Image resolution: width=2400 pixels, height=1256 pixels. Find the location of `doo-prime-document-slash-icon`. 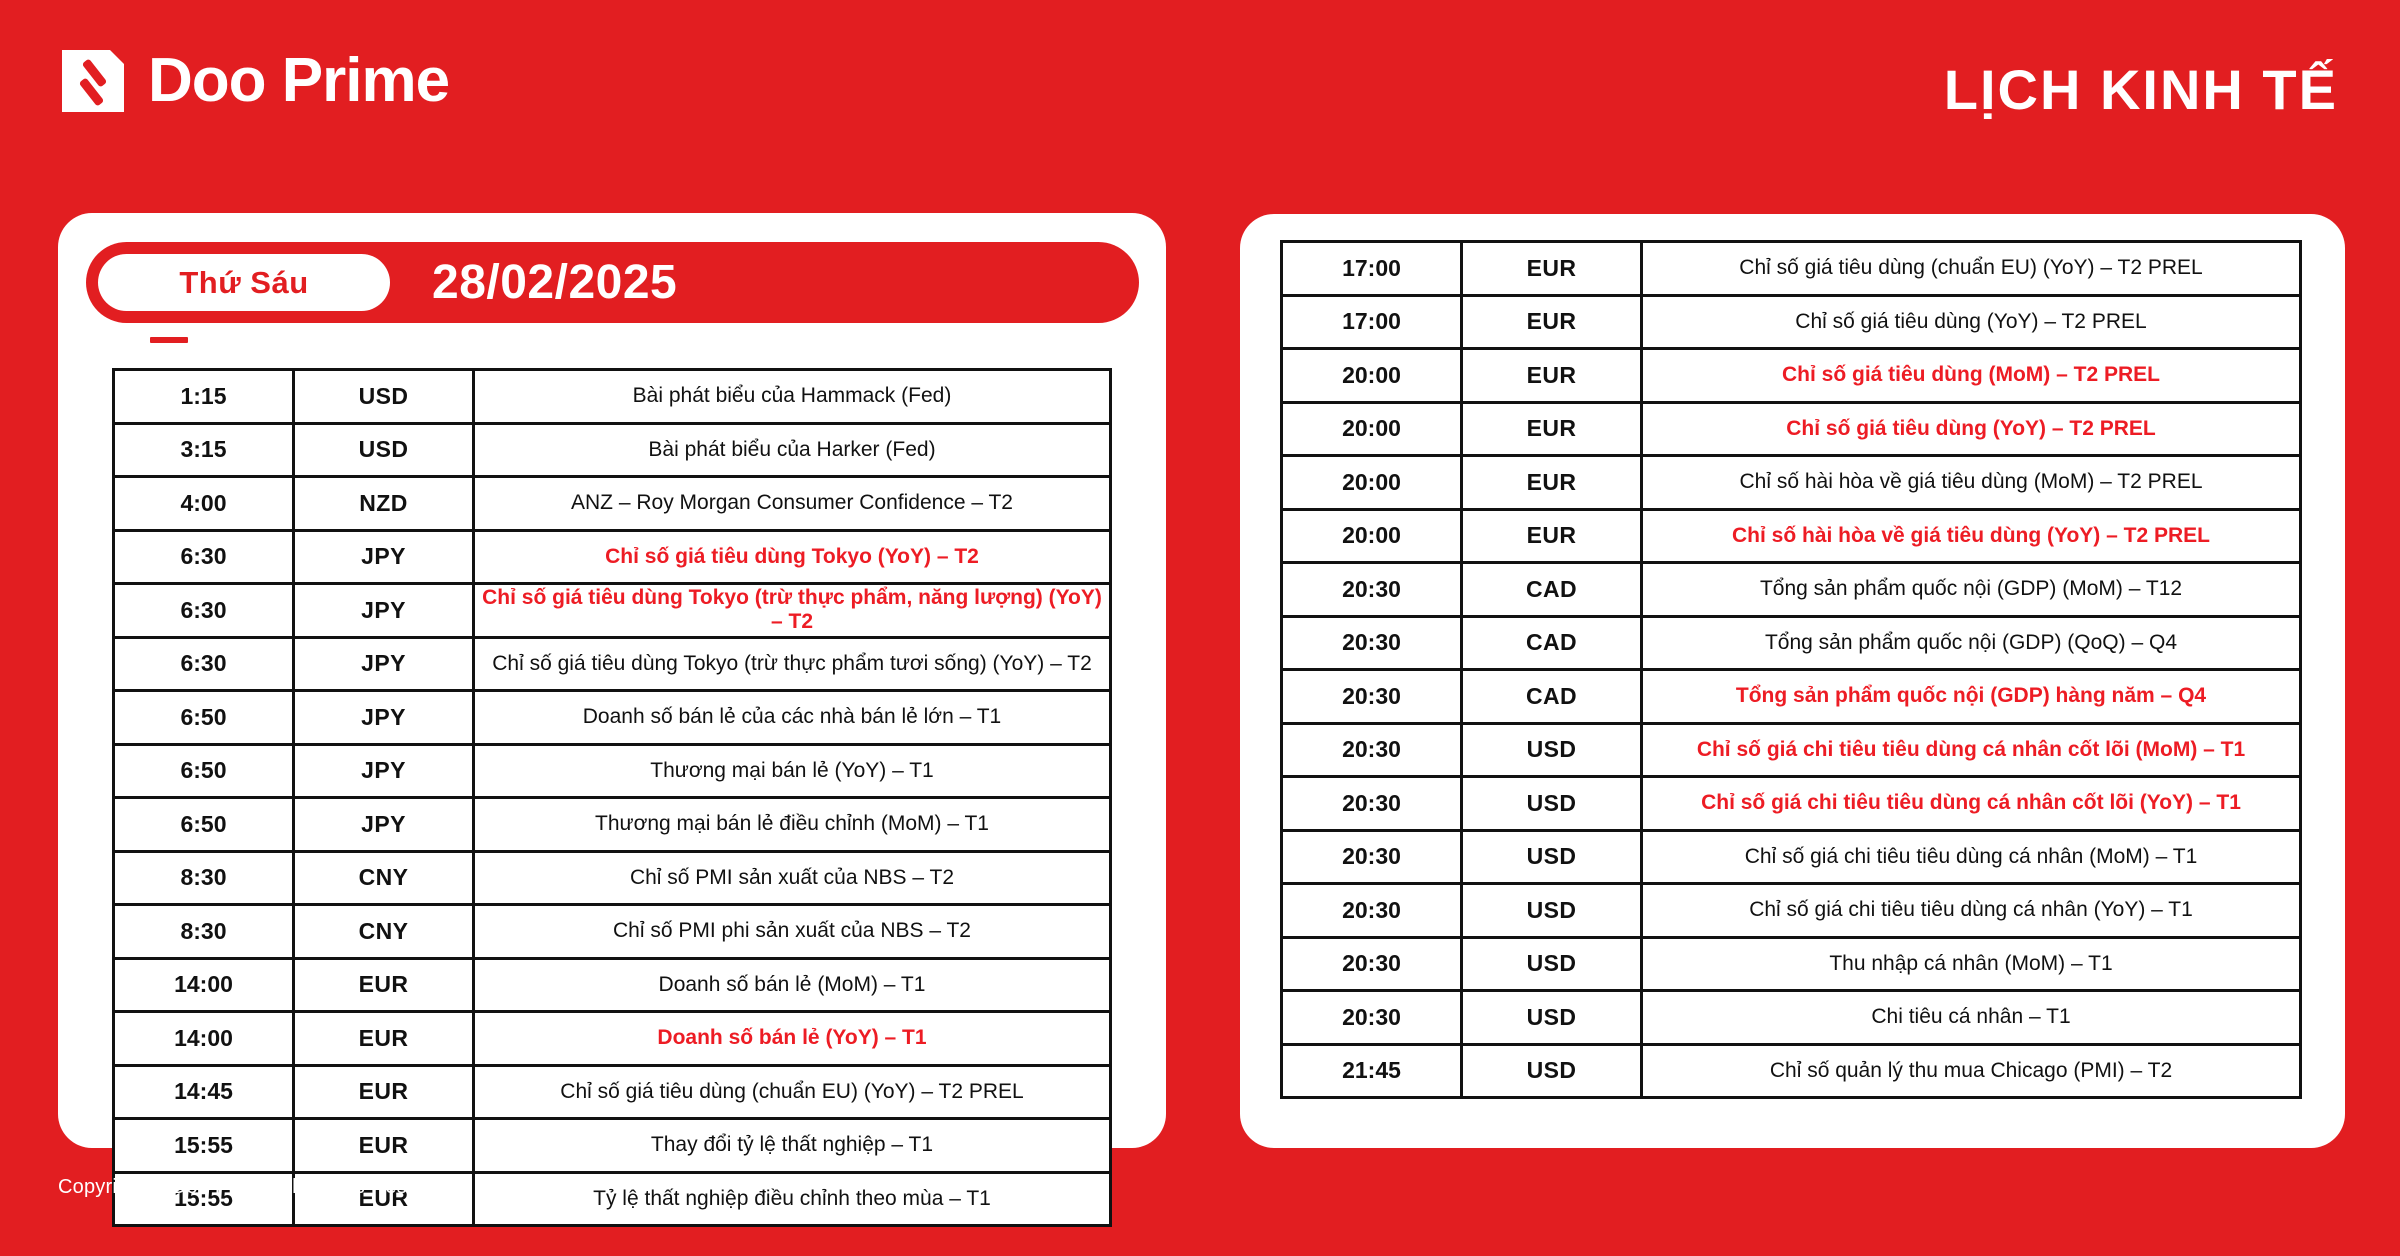

doo-prime-document-slash-icon is located at coordinates (93, 80).